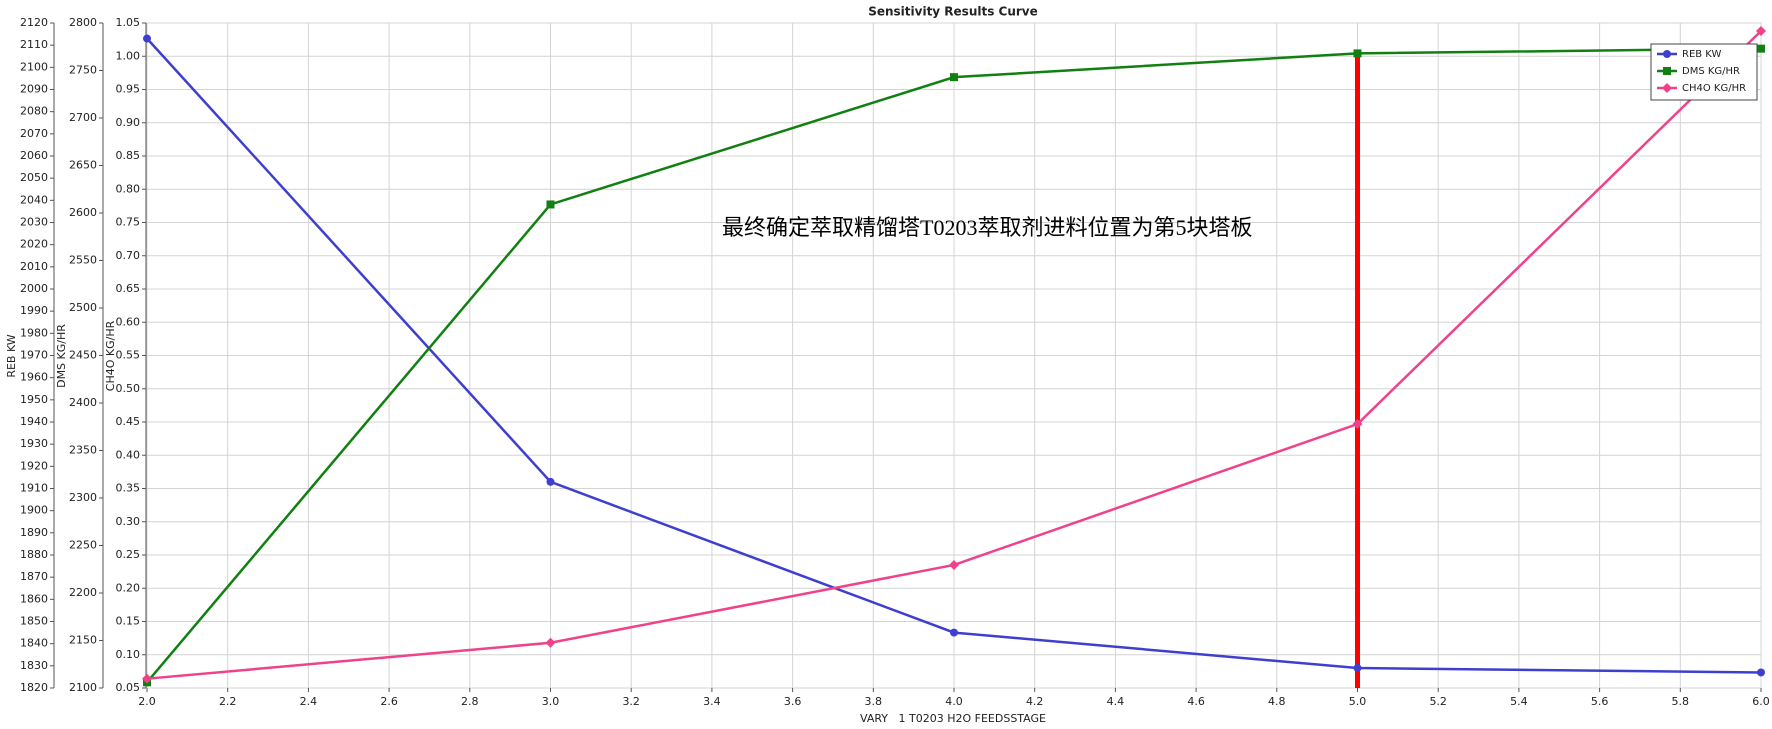  What do you see at coordinates (953, 12) in the screenshot?
I see `chart-title: Sensitivity Results Curve` at bounding box center [953, 12].